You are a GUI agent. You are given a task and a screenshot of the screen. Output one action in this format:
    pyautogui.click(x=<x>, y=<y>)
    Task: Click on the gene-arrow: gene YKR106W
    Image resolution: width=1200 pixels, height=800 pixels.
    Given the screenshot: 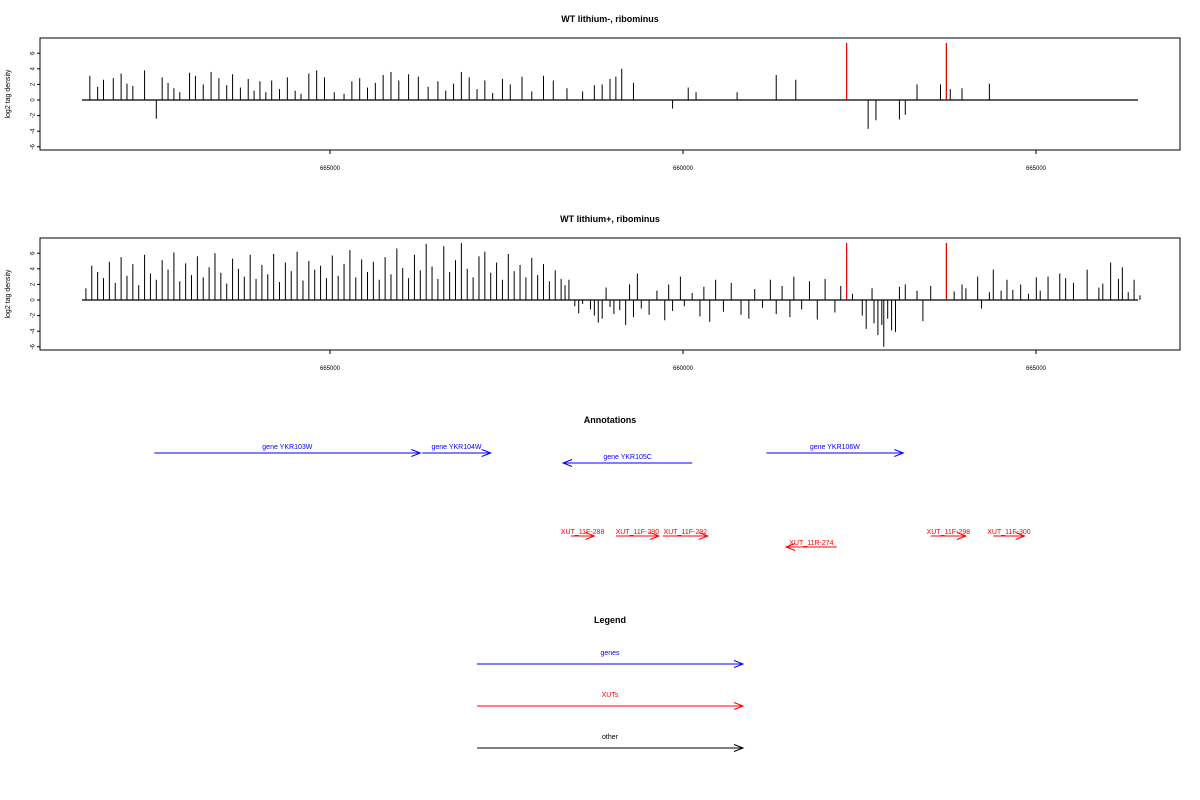 What is the action you would take?
    pyautogui.click(x=835, y=450)
    